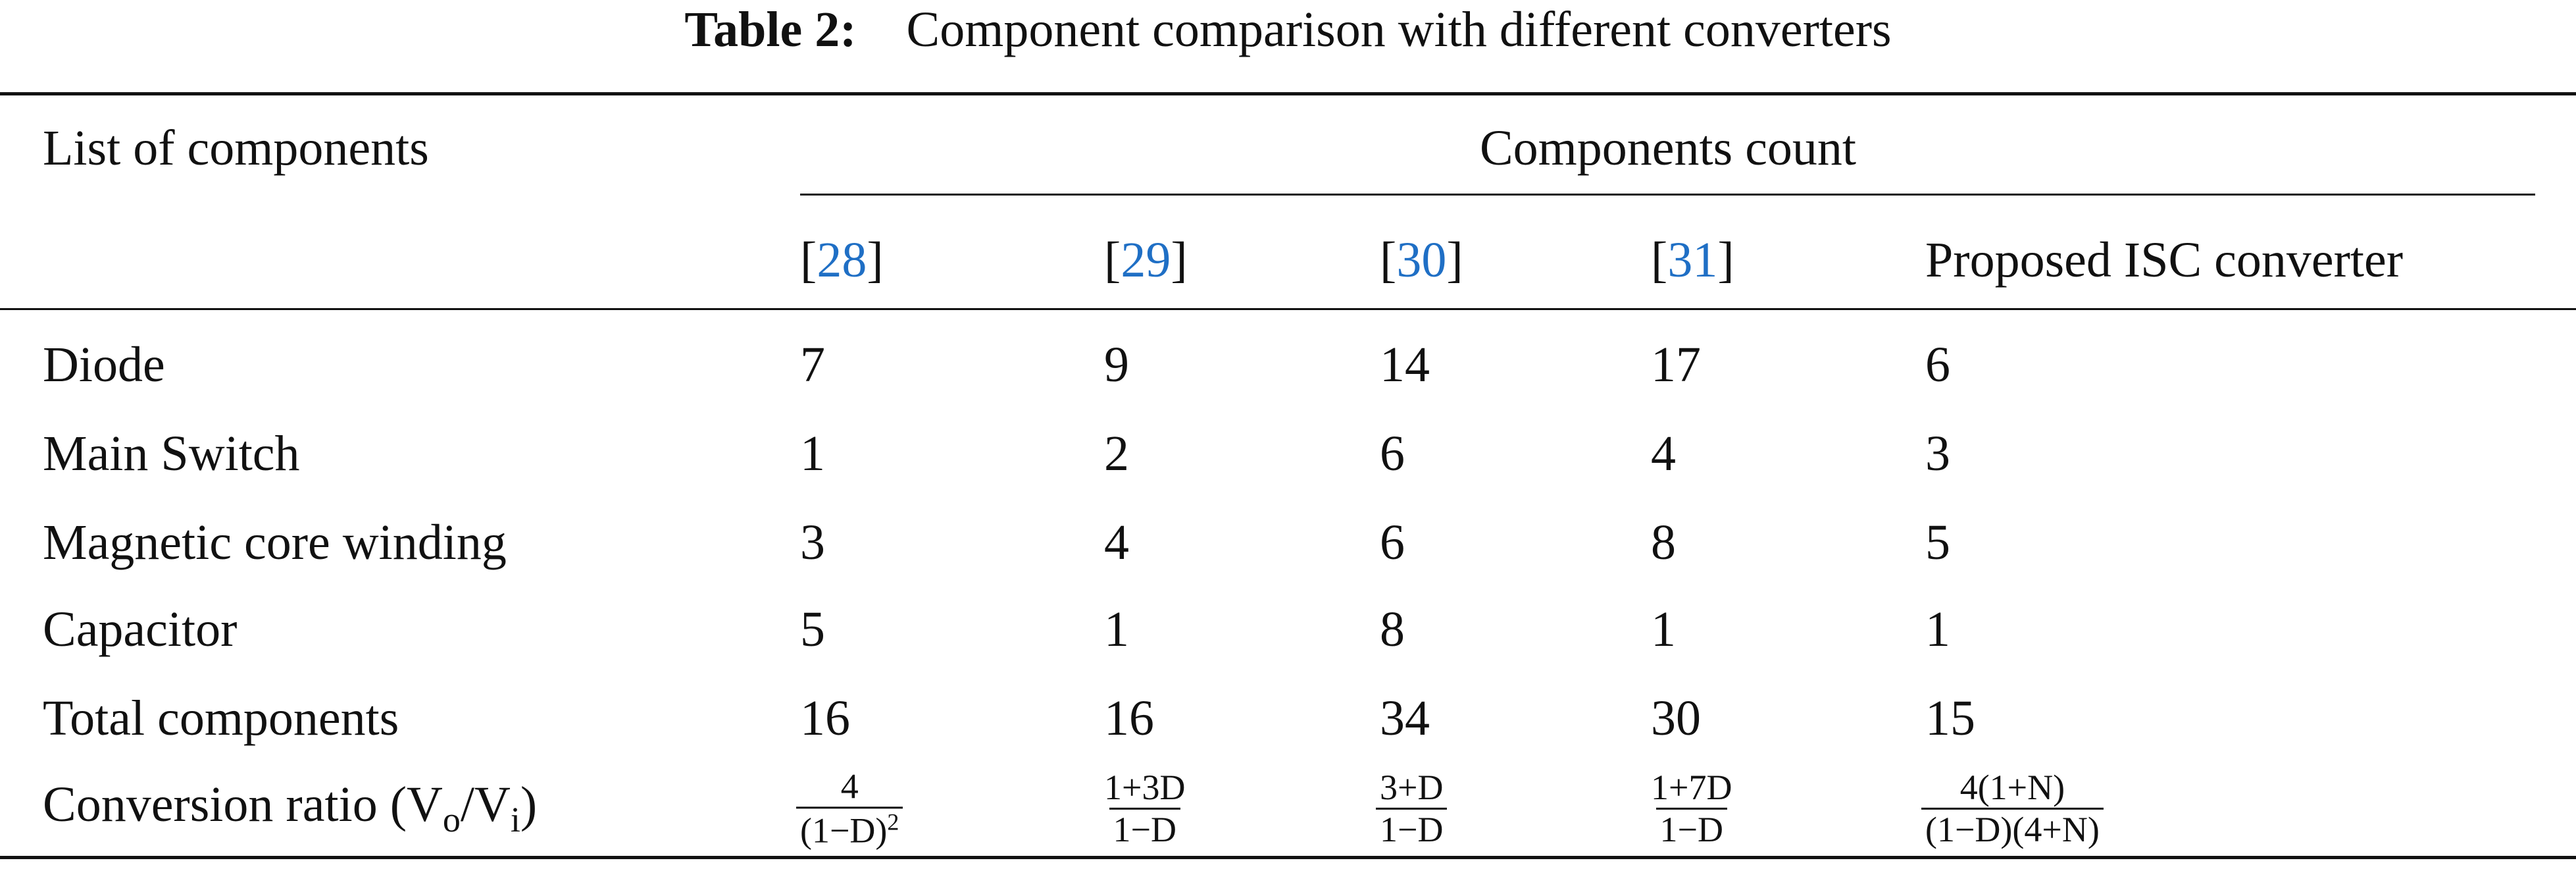 This screenshot has height=871, width=2576. Describe the element at coordinates (1145, 787) in the screenshot. I see `numerator: 1+3D` at that location.